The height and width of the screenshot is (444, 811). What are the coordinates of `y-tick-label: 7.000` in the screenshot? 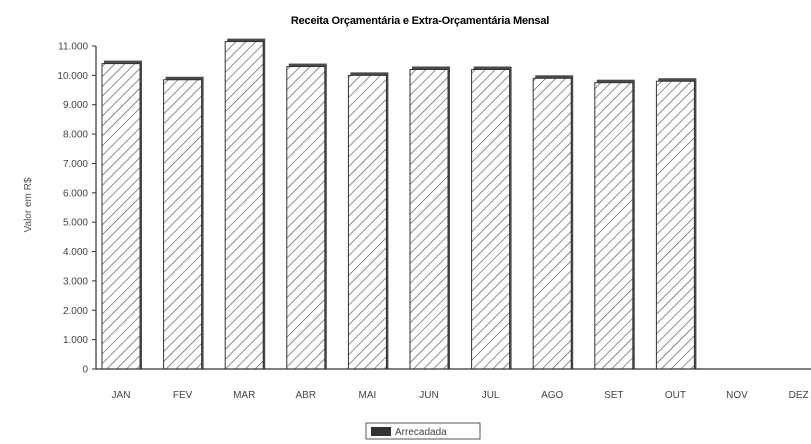 It's located at (75, 164).